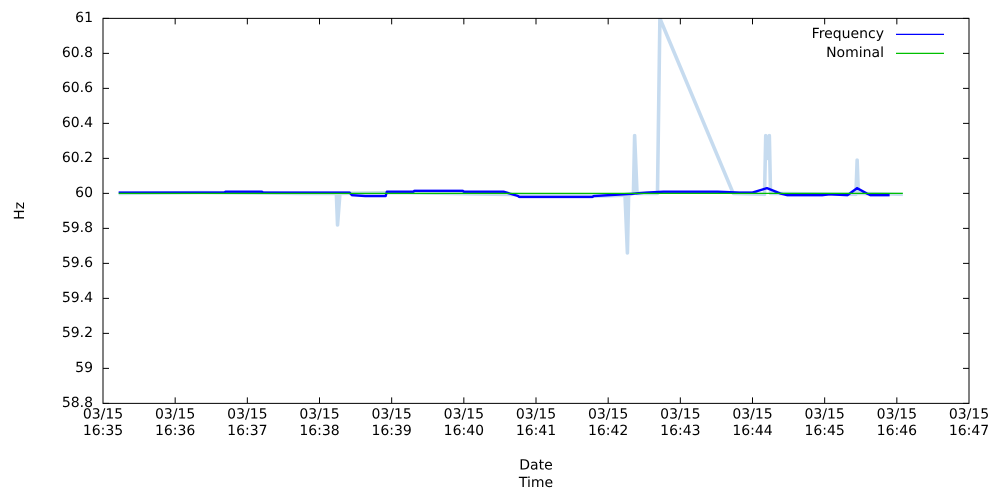 The image size is (1000, 500). What do you see at coordinates (78, 263) in the screenshot?
I see `y-tick-label: 59.6` at bounding box center [78, 263].